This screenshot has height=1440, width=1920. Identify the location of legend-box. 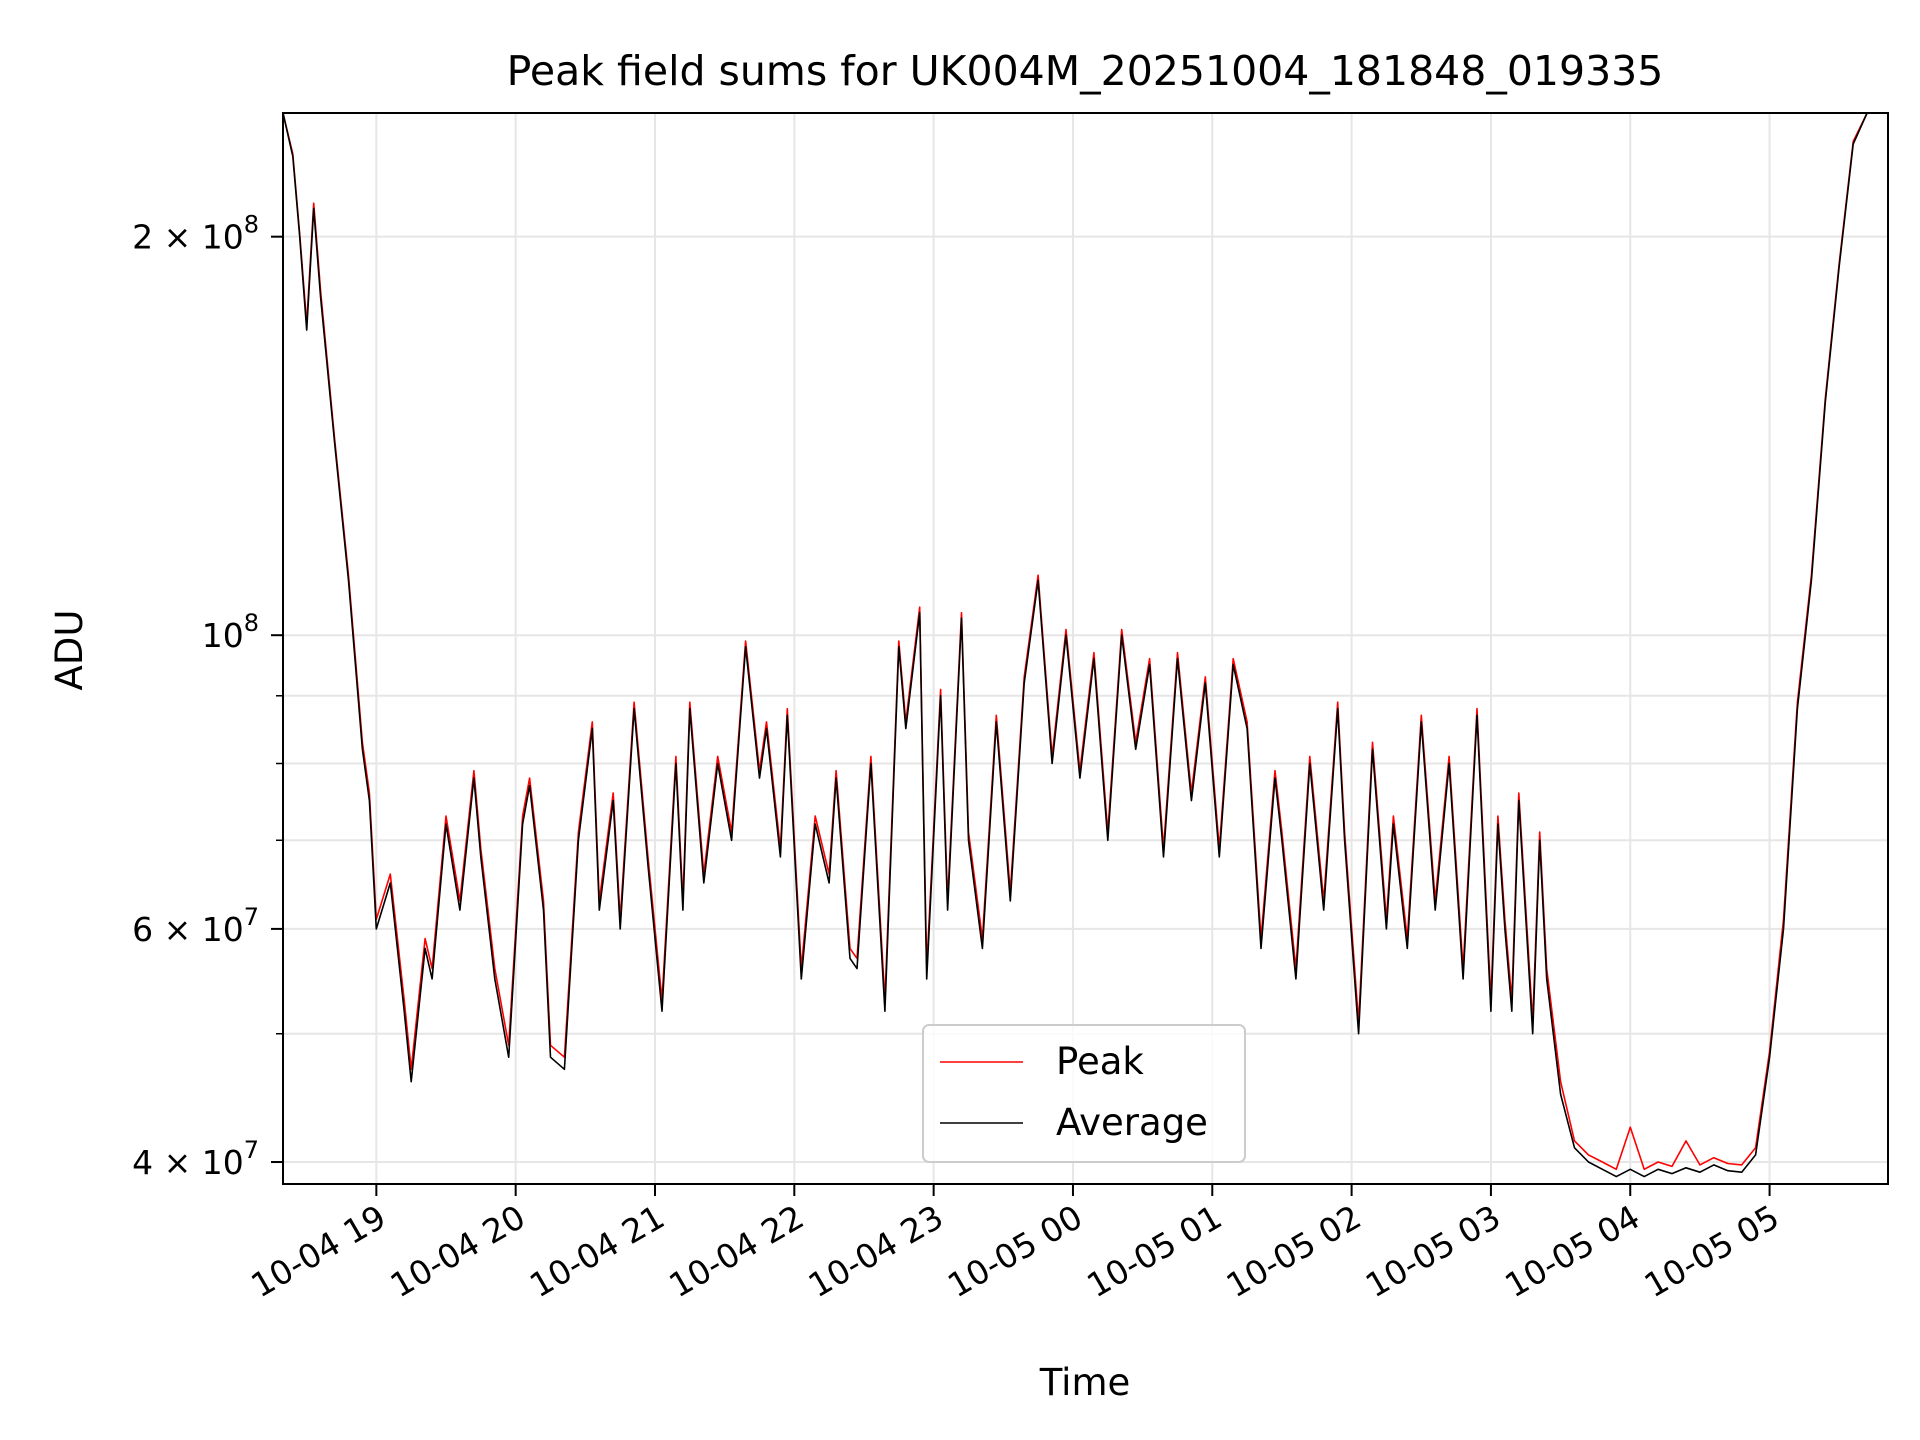
(1084, 1093).